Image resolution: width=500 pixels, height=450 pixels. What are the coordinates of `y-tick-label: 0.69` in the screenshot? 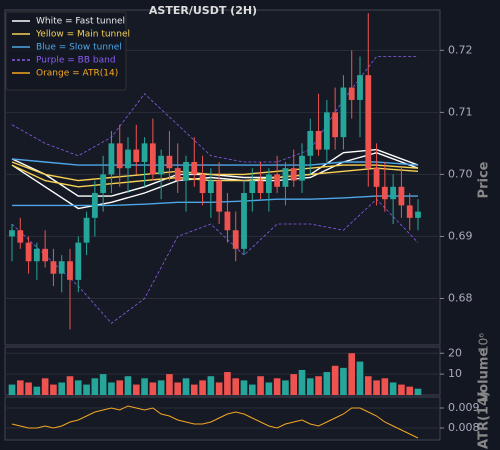 It's located at (460, 235).